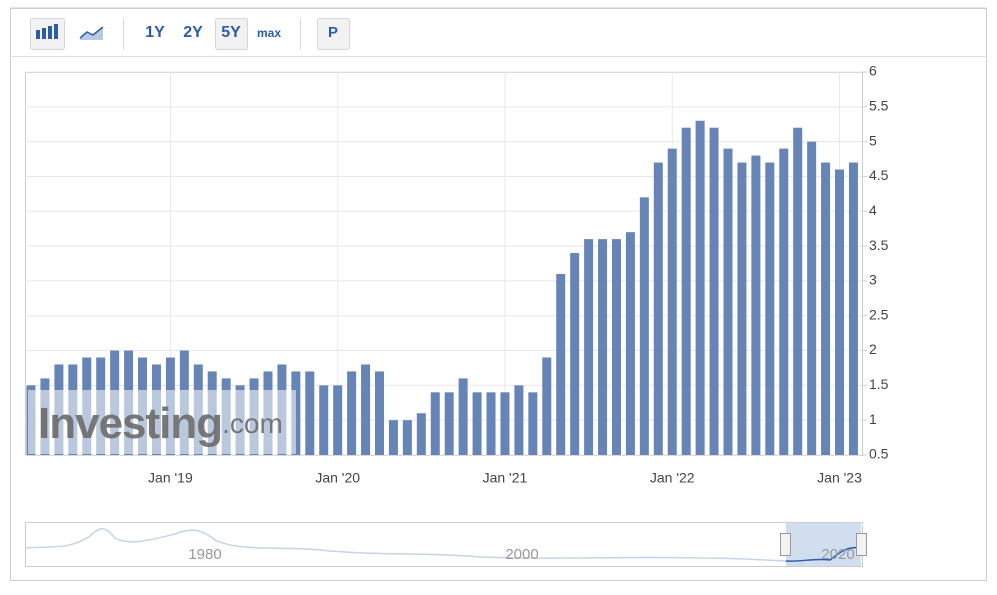  Describe the element at coordinates (672, 478) in the screenshot. I see `x-tick-label: Jan '22` at that location.